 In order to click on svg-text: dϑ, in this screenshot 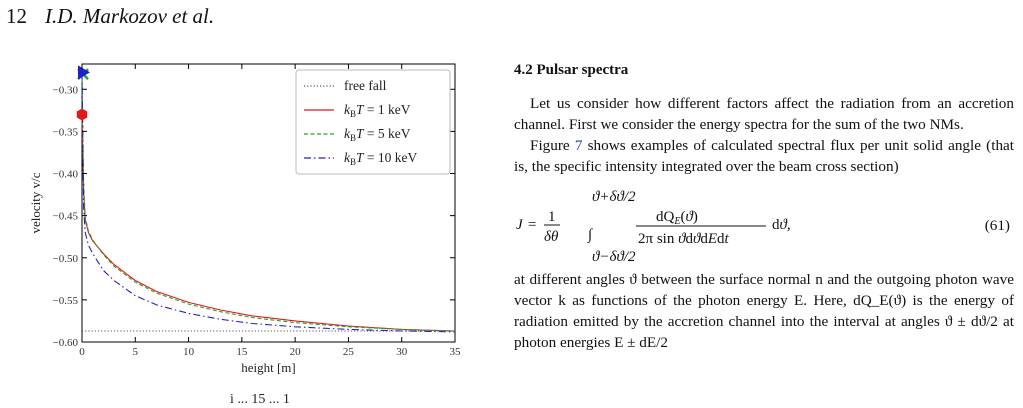, I will do `click(781, 225)`.